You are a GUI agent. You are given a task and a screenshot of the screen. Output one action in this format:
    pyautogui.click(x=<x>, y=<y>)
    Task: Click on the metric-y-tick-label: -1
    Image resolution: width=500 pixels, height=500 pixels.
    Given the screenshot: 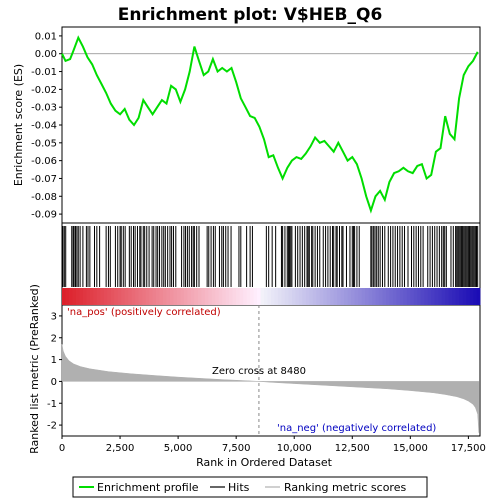 What is the action you would take?
    pyautogui.click(x=52, y=404)
    